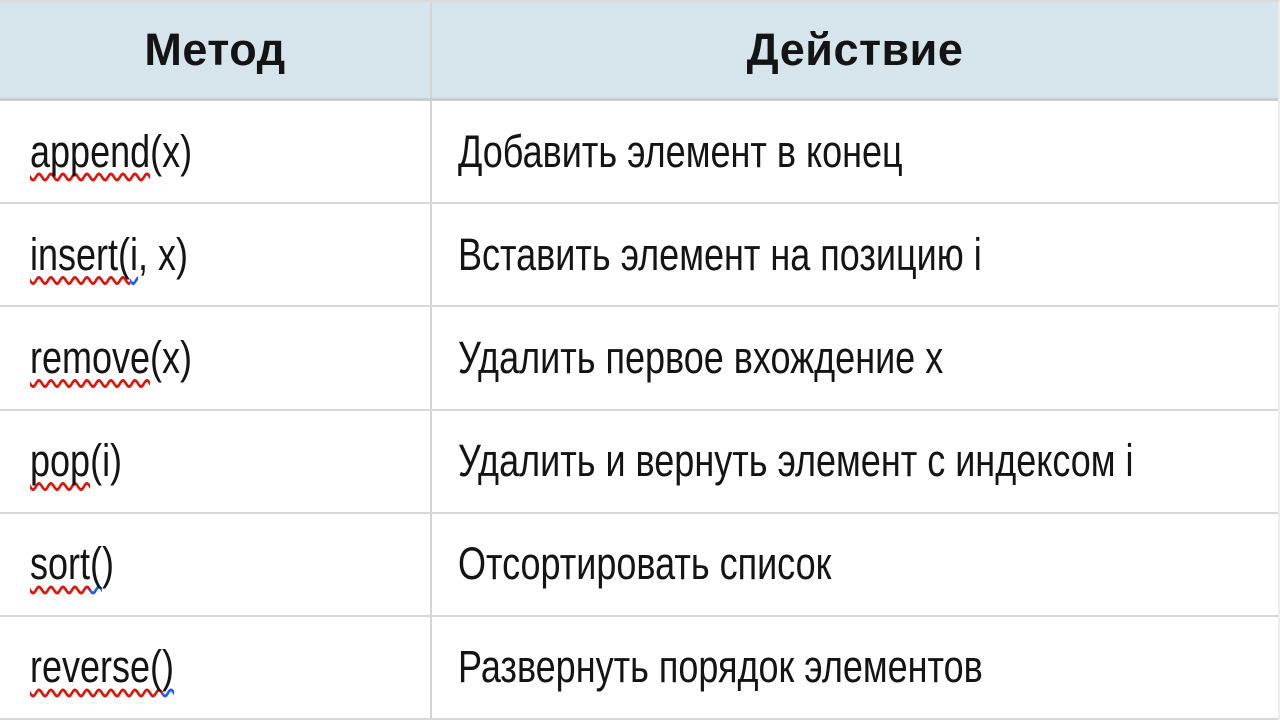 The width and height of the screenshot is (1280, 720). I want to click on action-text: Добавить элемент в конец, so click(680, 151).